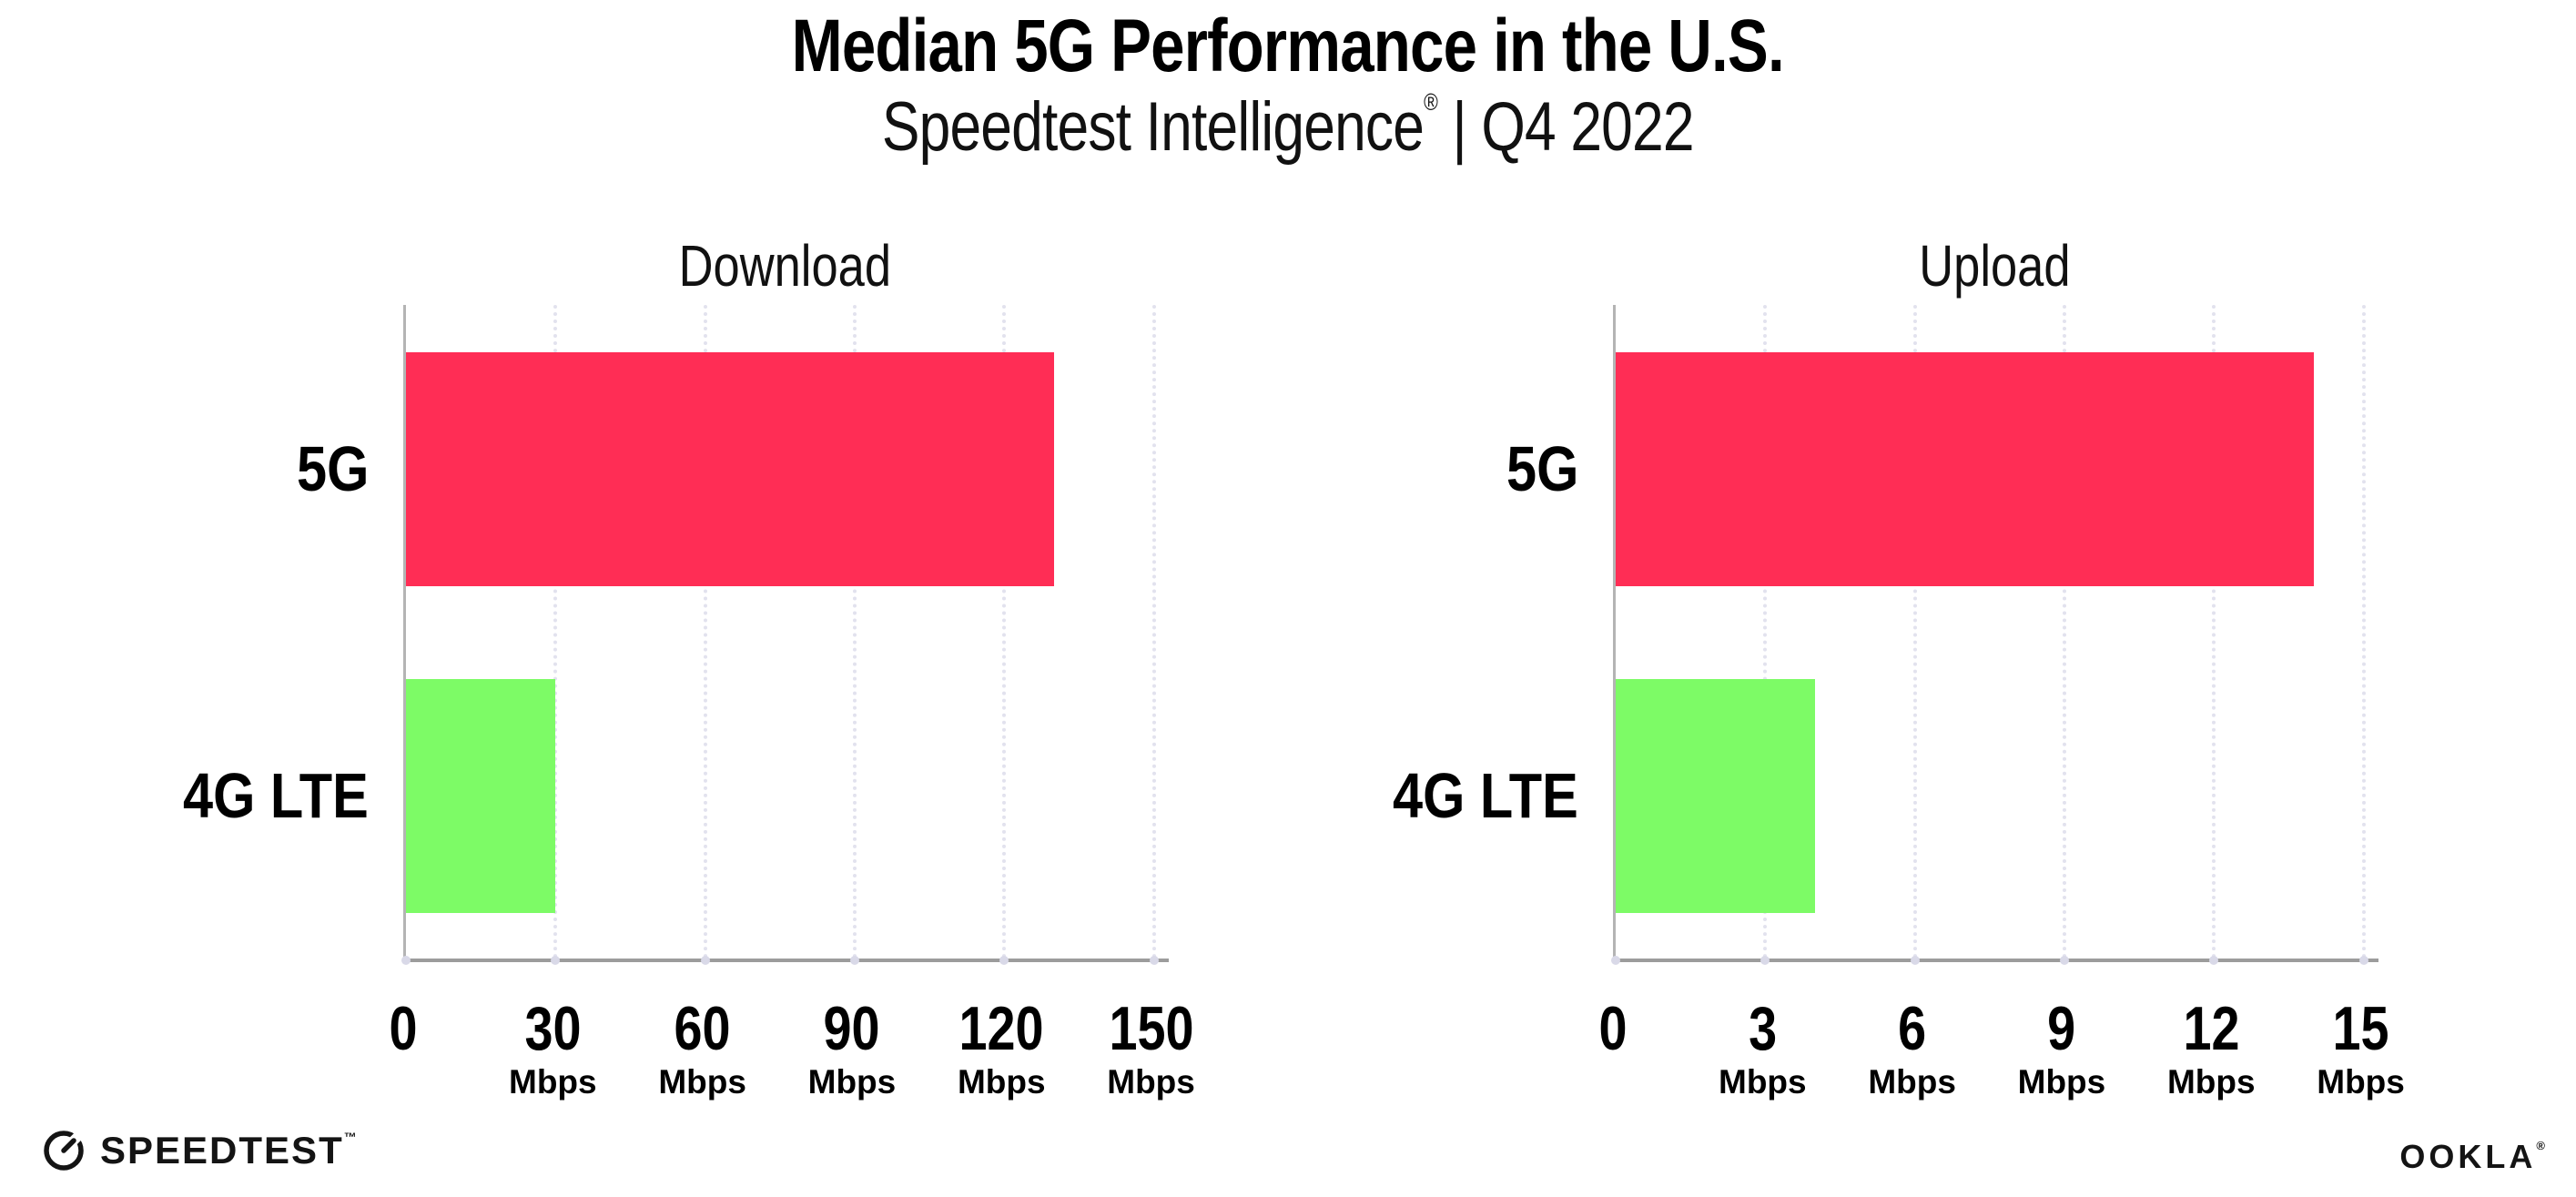 This screenshot has height=1197, width=2576. I want to click on x-tick-value: 150, so click(1151, 1028).